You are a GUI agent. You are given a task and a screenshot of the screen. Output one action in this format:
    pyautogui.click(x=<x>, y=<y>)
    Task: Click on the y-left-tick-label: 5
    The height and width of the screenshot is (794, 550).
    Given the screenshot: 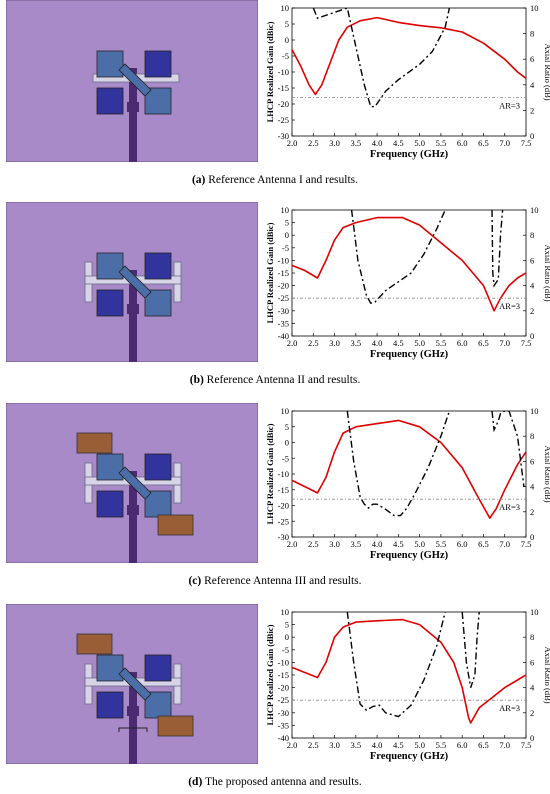 What is the action you would take?
    pyautogui.click(x=287, y=24)
    